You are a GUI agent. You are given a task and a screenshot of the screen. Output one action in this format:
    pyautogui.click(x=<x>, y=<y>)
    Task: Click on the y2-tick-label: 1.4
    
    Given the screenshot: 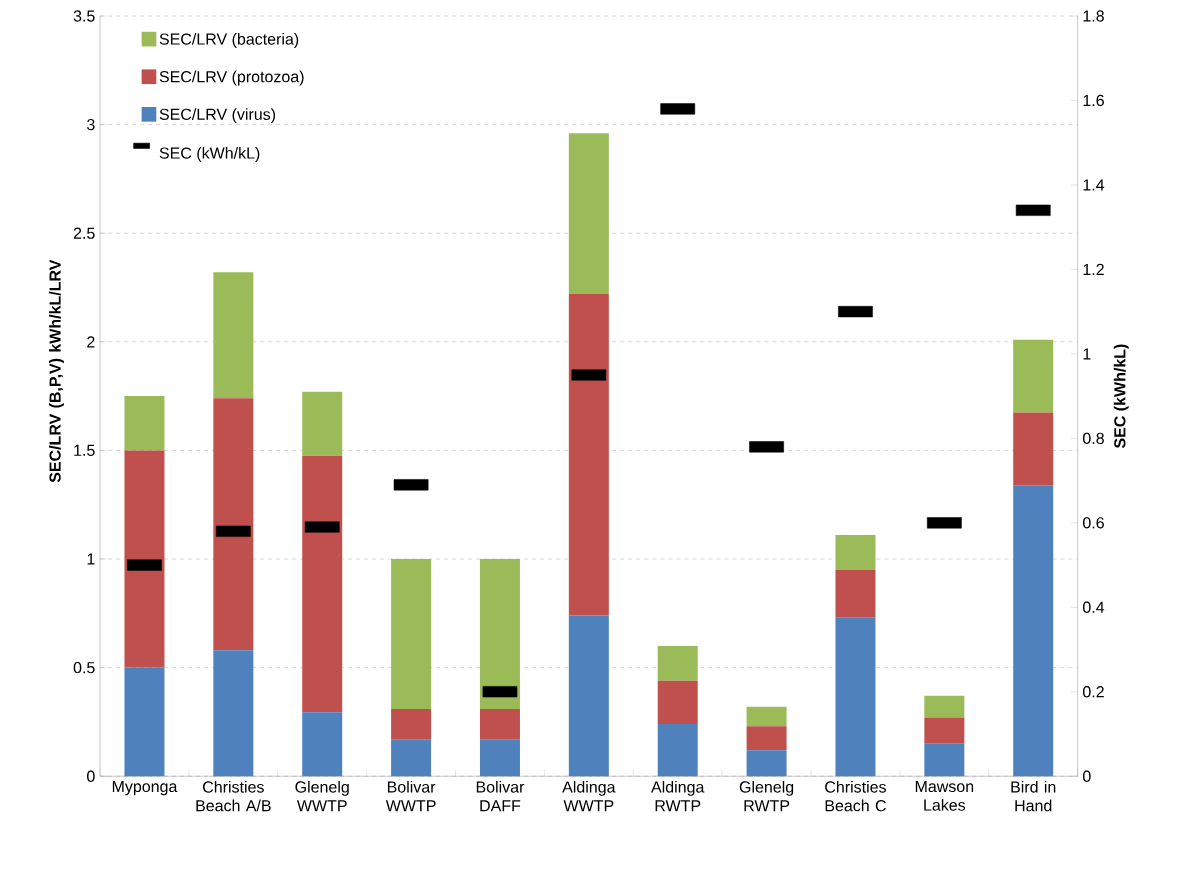 What is the action you would take?
    pyautogui.click(x=1094, y=185)
    